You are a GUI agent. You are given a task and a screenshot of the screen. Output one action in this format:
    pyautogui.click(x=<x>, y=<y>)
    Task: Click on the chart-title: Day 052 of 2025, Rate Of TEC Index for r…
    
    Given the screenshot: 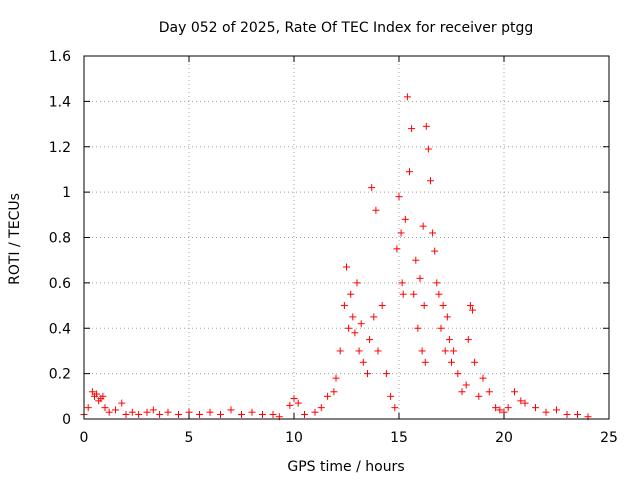 What is the action you would take?
    pyautogui.click(x=346, y=28)
    